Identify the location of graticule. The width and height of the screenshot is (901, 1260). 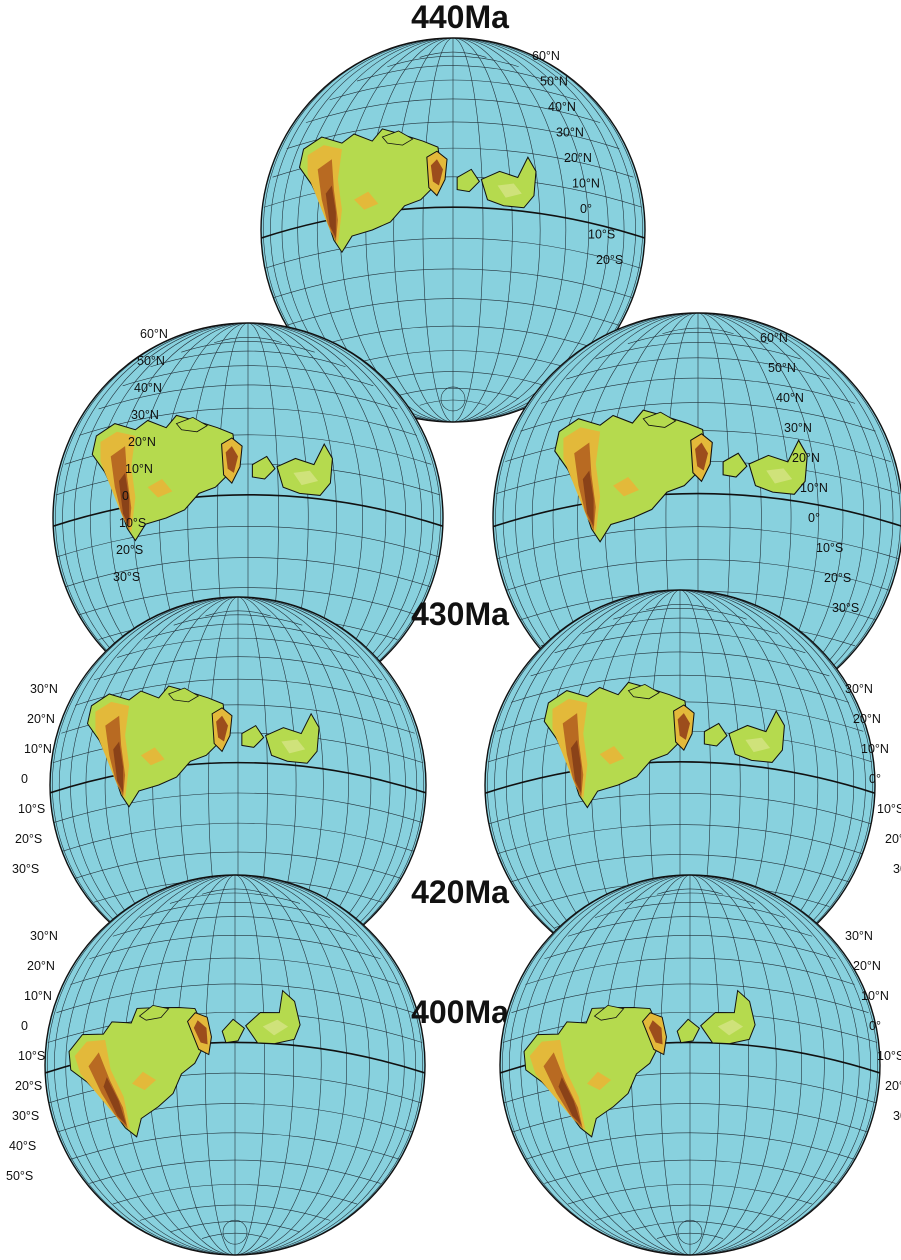
(453, 230).